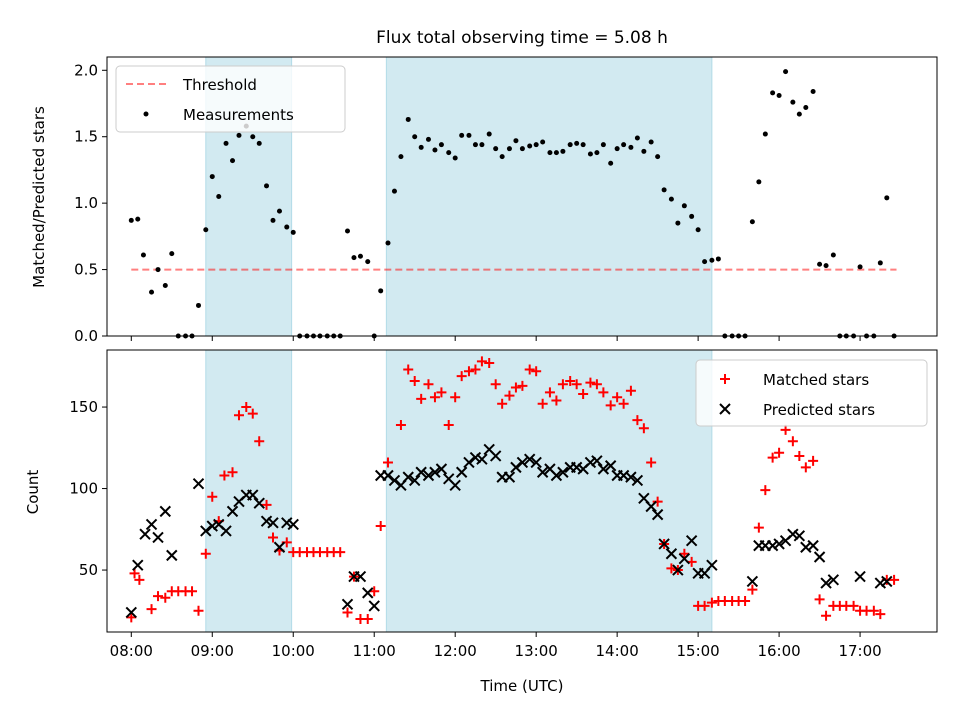 The width and height of the screenshot is (960, 720). What do you see at coordinates (238, 115) in the screenshot?
I see `legend-measurements-label: Measurements` at bounding box center [238, 115].